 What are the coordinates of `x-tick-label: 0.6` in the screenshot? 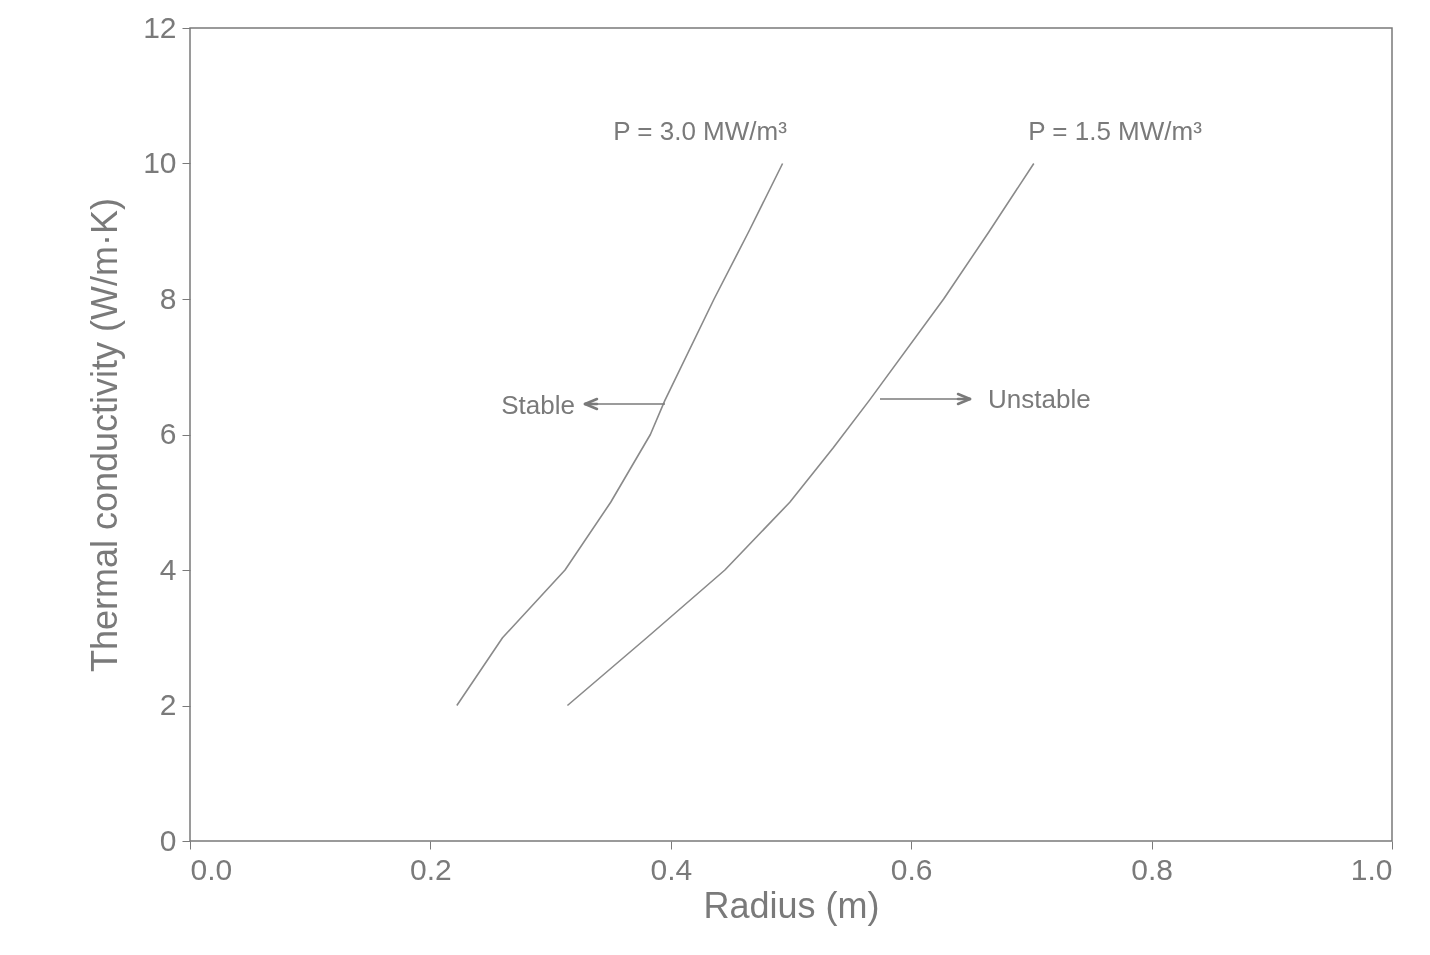 It's located at (911, 869).